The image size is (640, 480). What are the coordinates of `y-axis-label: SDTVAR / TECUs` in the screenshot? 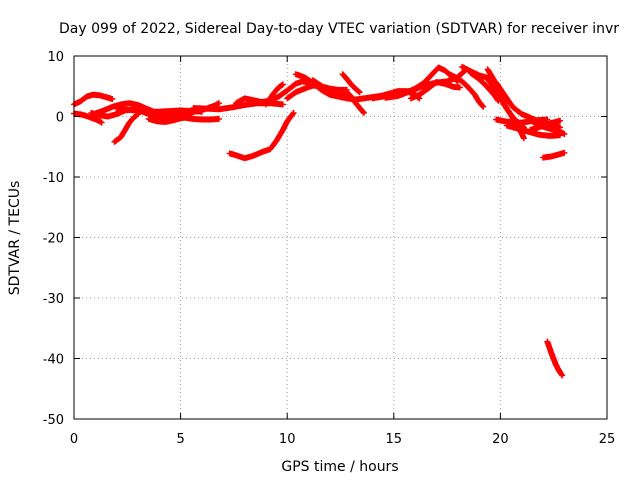 It's located at (15, 238).